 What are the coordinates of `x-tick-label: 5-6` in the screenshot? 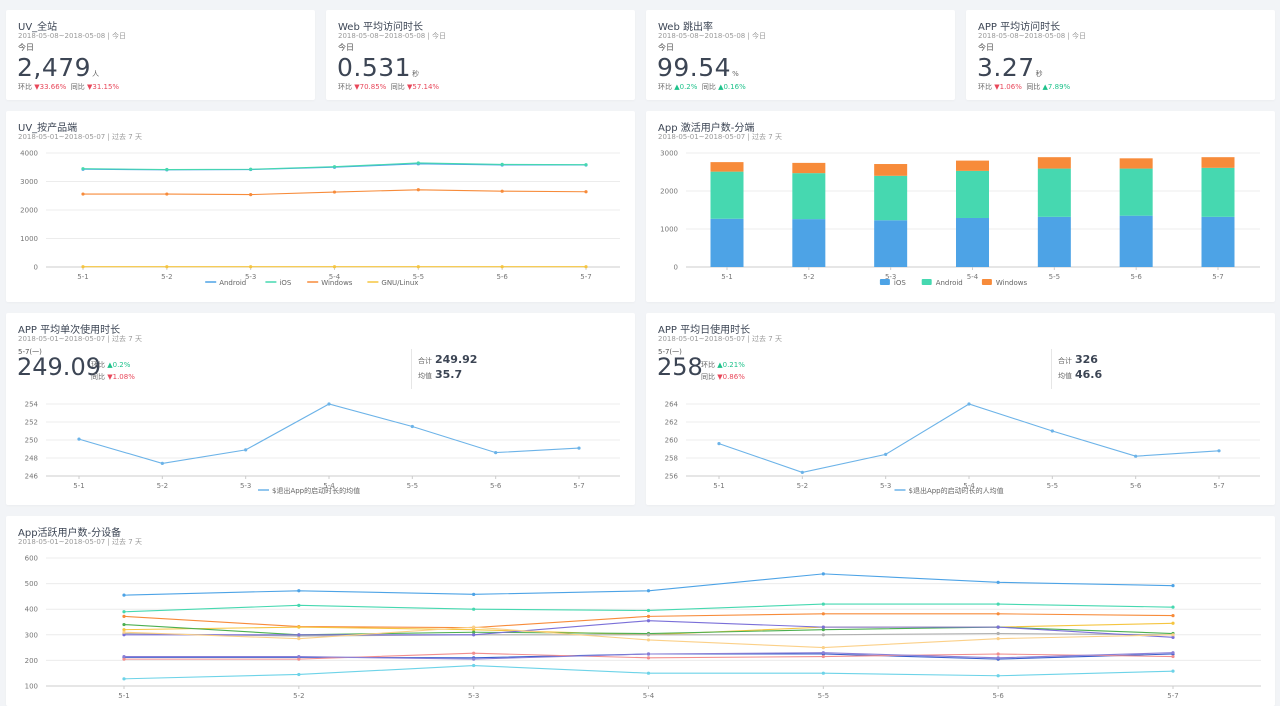 It's located at (496, 486).